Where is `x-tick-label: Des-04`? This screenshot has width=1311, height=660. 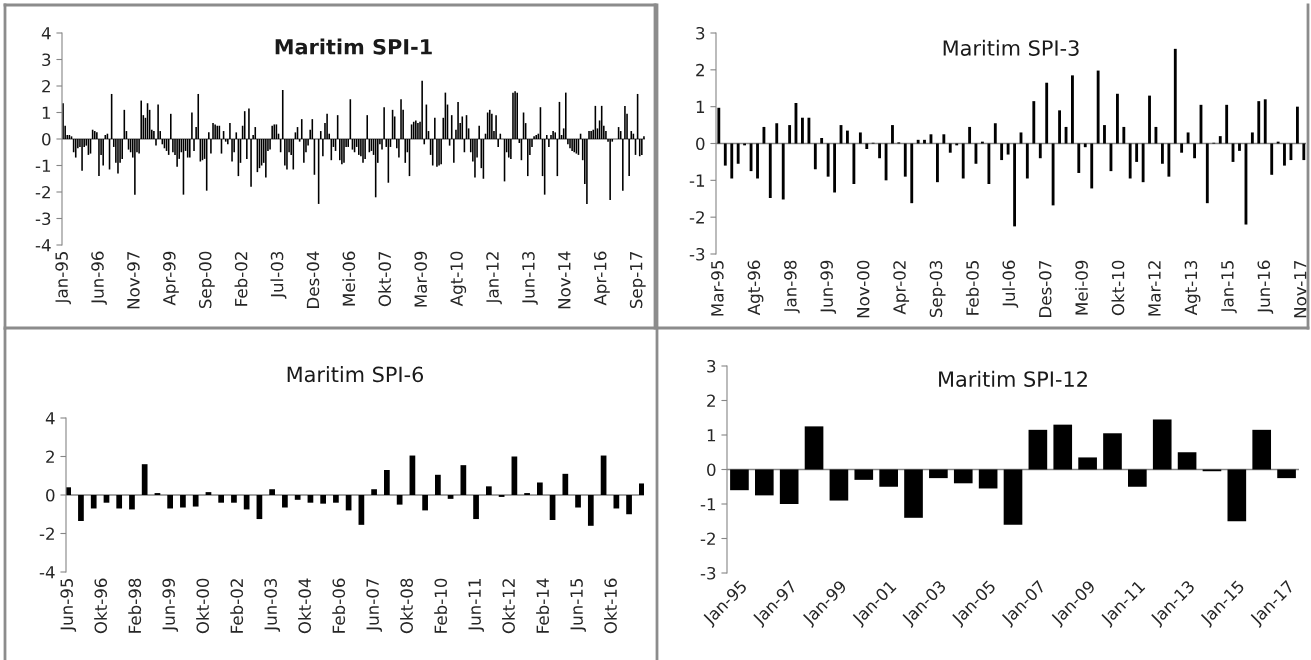
x-tick-label: Des-04 is located at coordinates (313, 279).